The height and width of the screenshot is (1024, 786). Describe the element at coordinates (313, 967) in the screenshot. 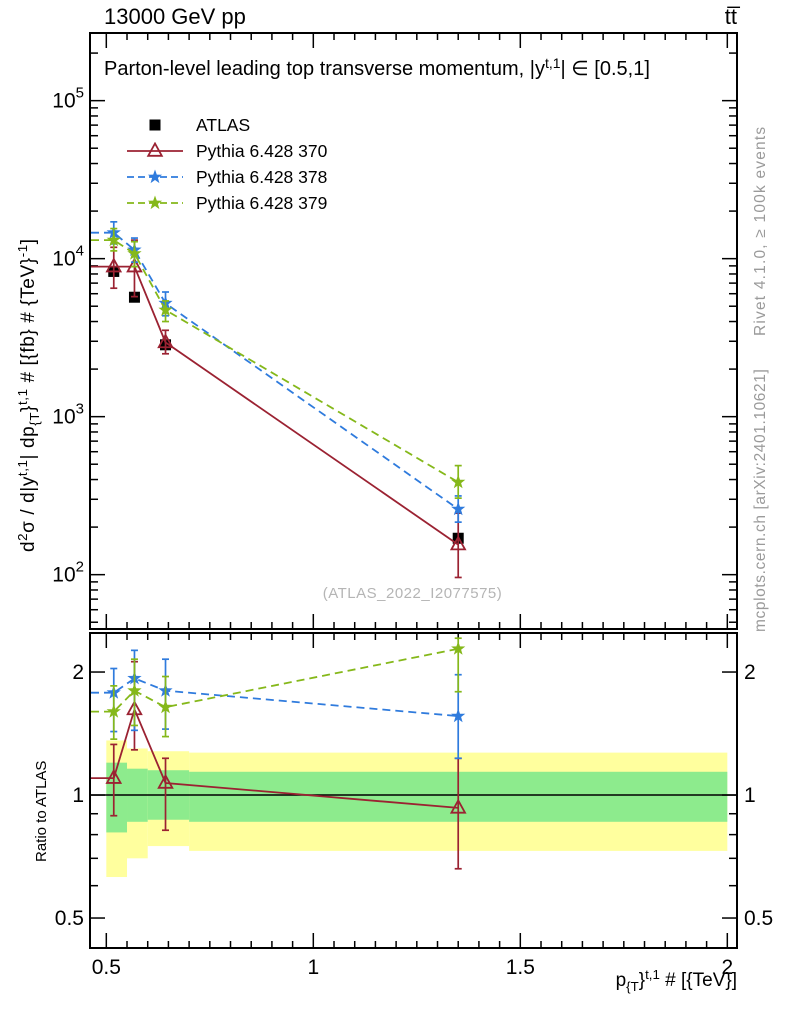

I see `x-tick-label: 1` at that location.